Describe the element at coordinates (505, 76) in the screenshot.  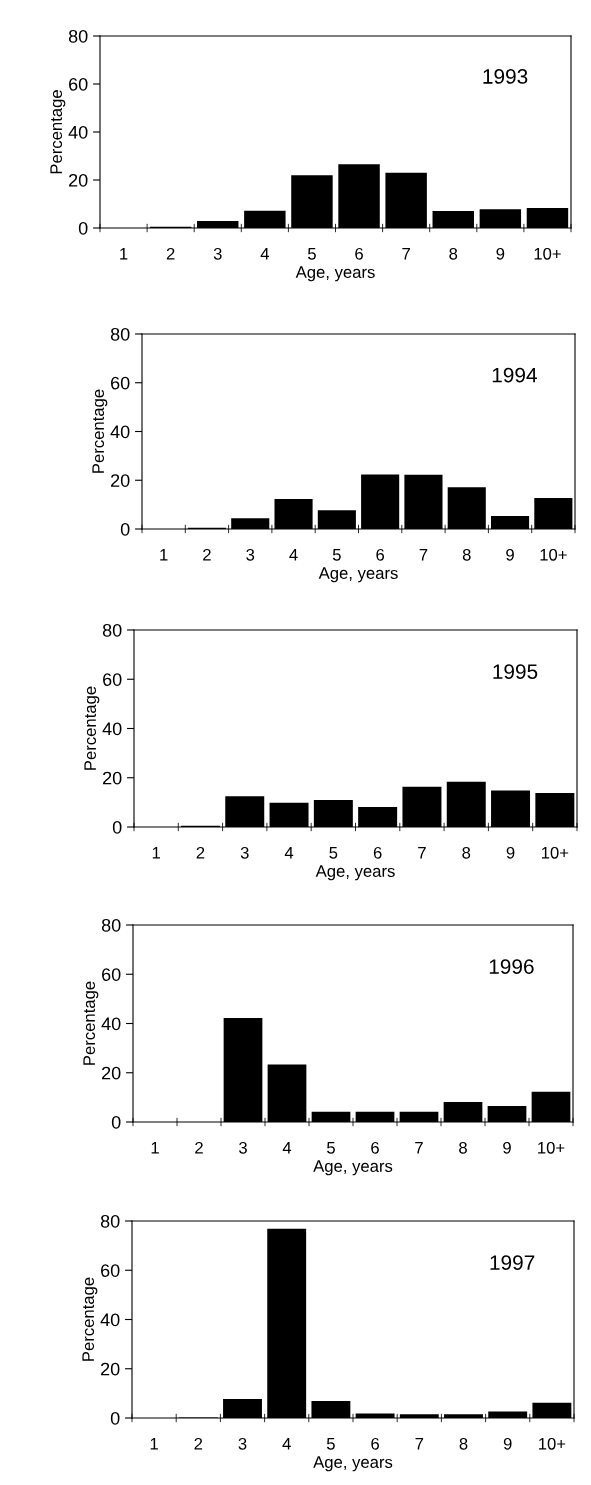
I see `annotation: 1993` at that location.